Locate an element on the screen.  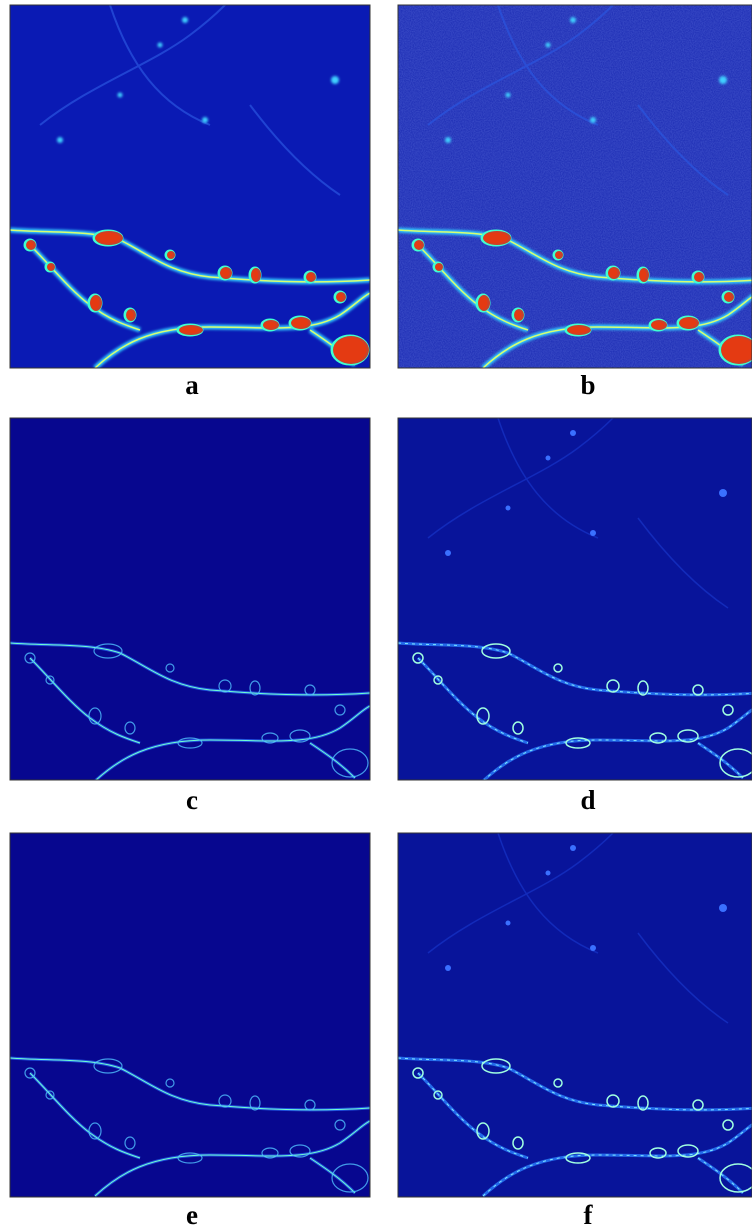
panel-label: d is located at coordinates (587, 800).